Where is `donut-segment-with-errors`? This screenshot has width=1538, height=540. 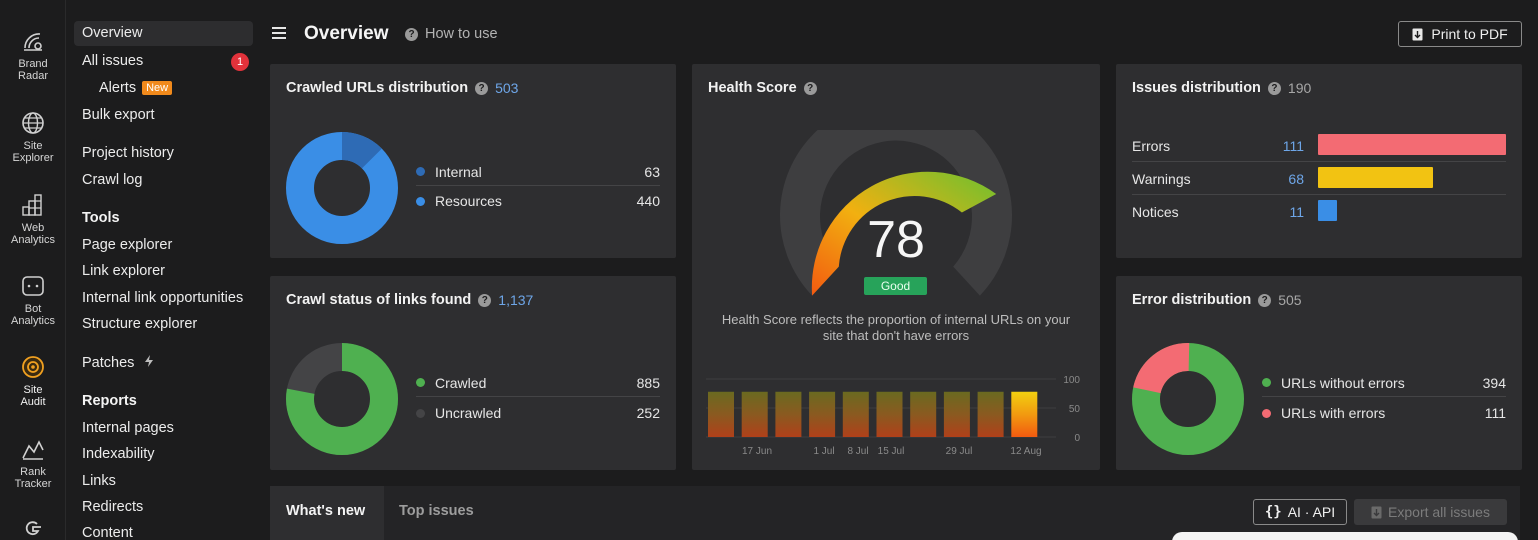
donut-segment-with-errors is located at coordinates (1188, 399).